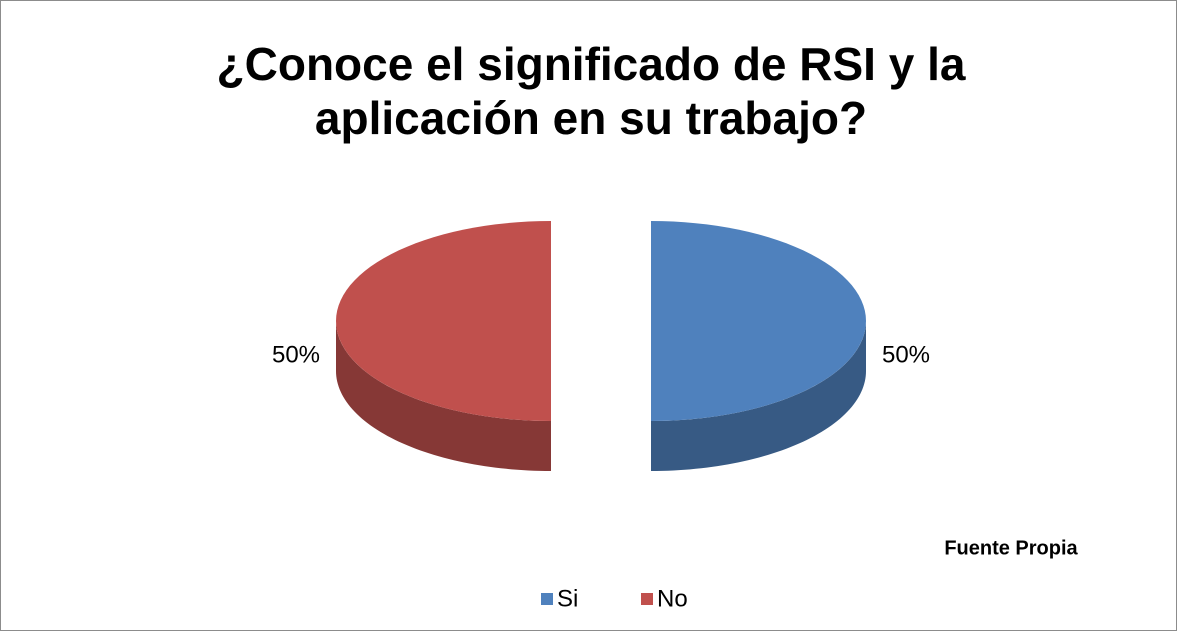 This screenshot has height=631, width=1177. What do you see at coordinates (672, 598) in the screenshot?
I see `legend-label: No` at bounding box center [672, 598].